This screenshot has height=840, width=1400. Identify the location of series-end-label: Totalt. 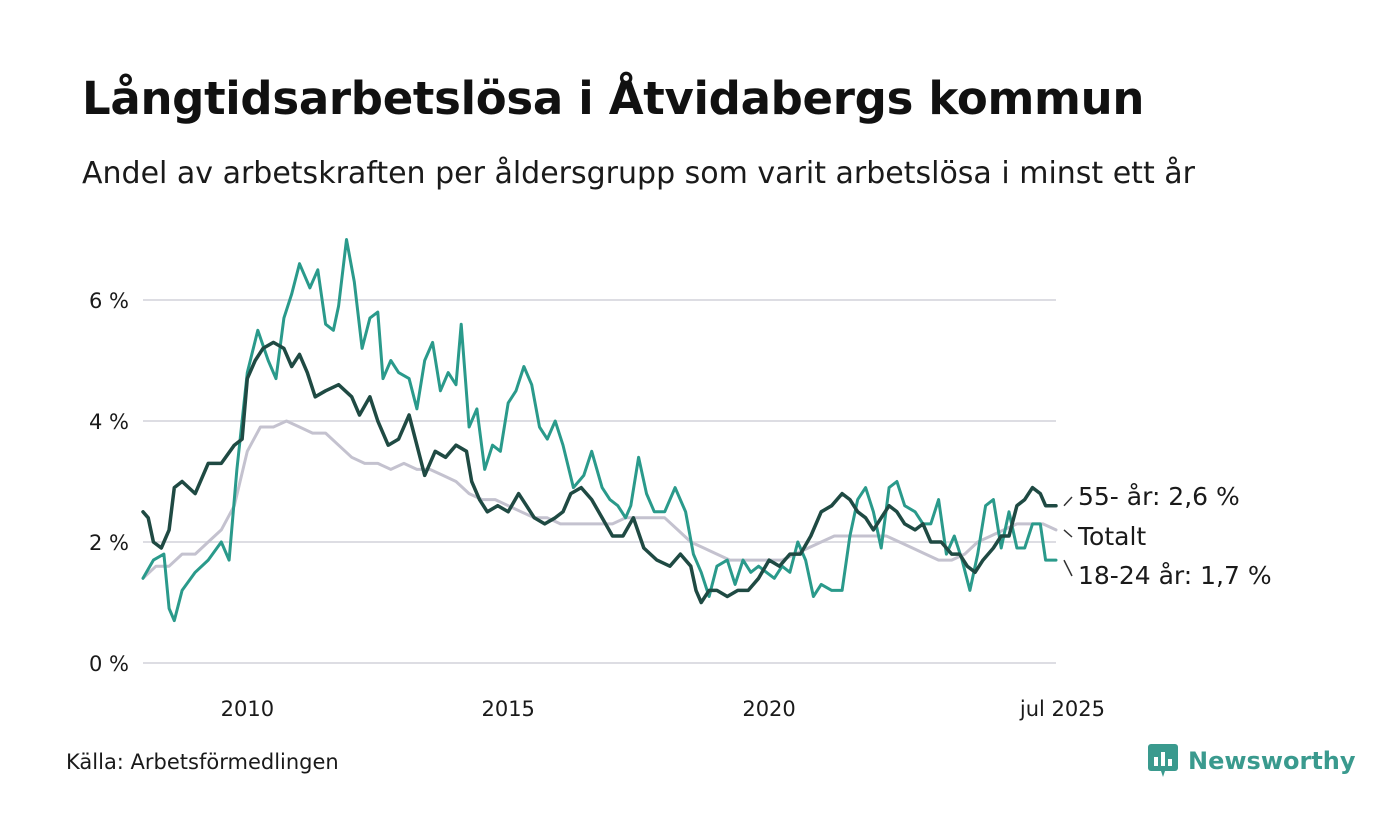
(1111, 536).